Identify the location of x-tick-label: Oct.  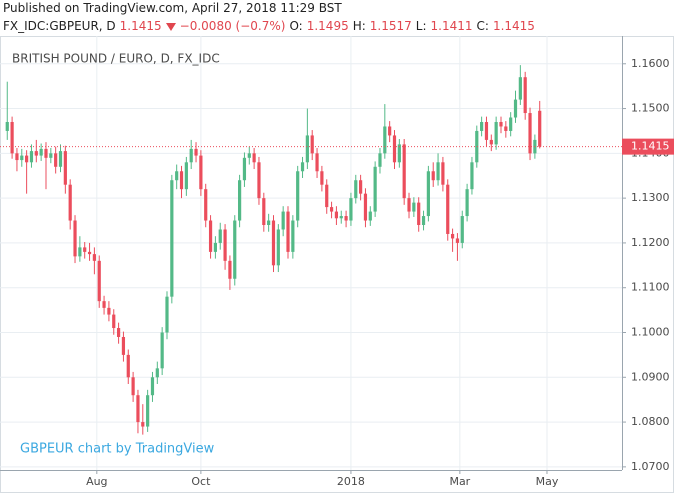
(201, 481).